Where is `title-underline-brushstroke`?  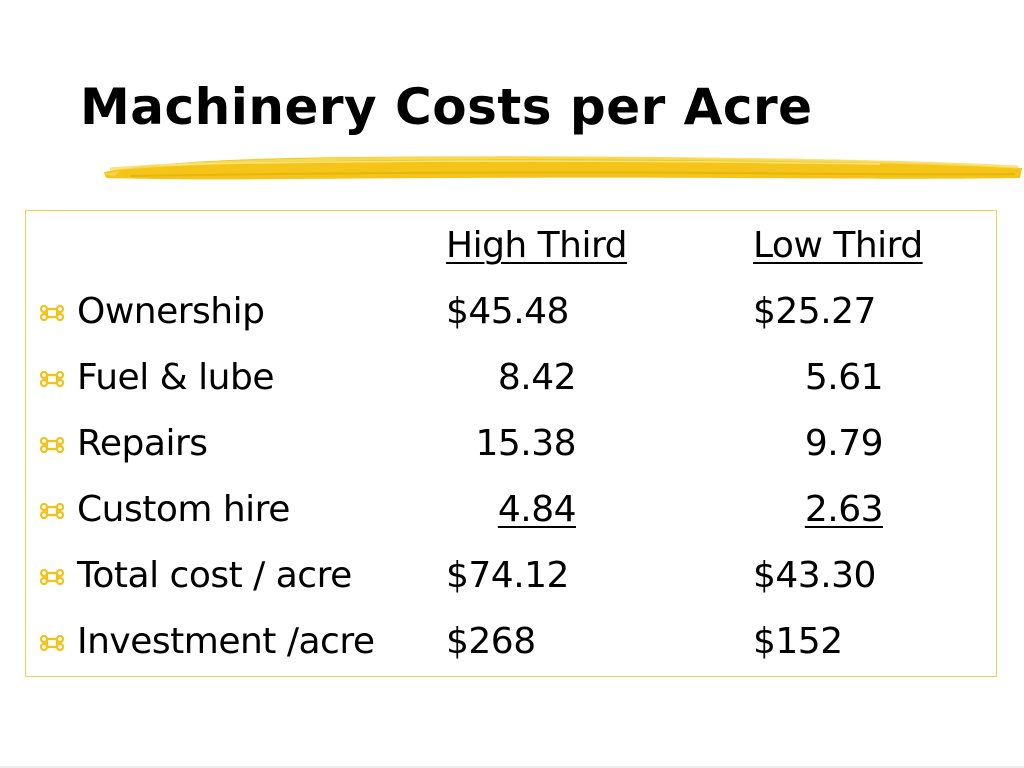
title-underline-brushstroke is located at coordinates (562, 168).